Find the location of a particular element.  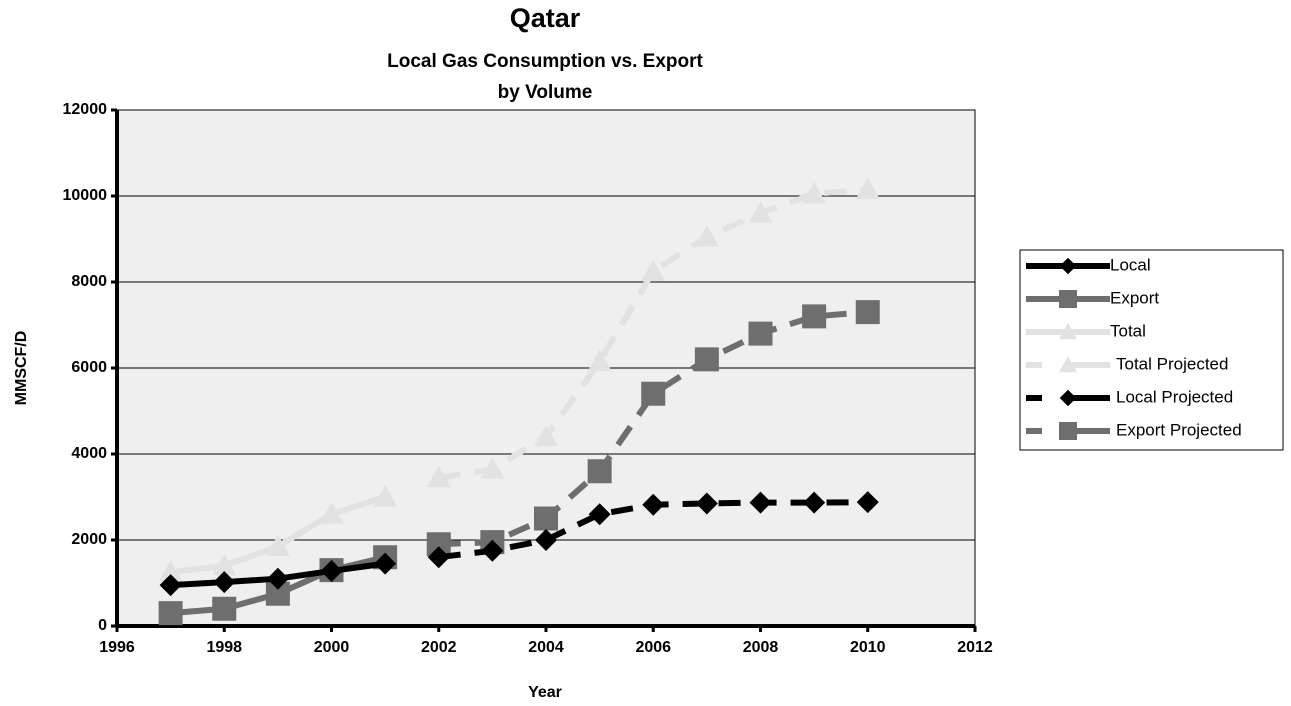

legend-label: Export Projected is located at coordinates (1179, 429).